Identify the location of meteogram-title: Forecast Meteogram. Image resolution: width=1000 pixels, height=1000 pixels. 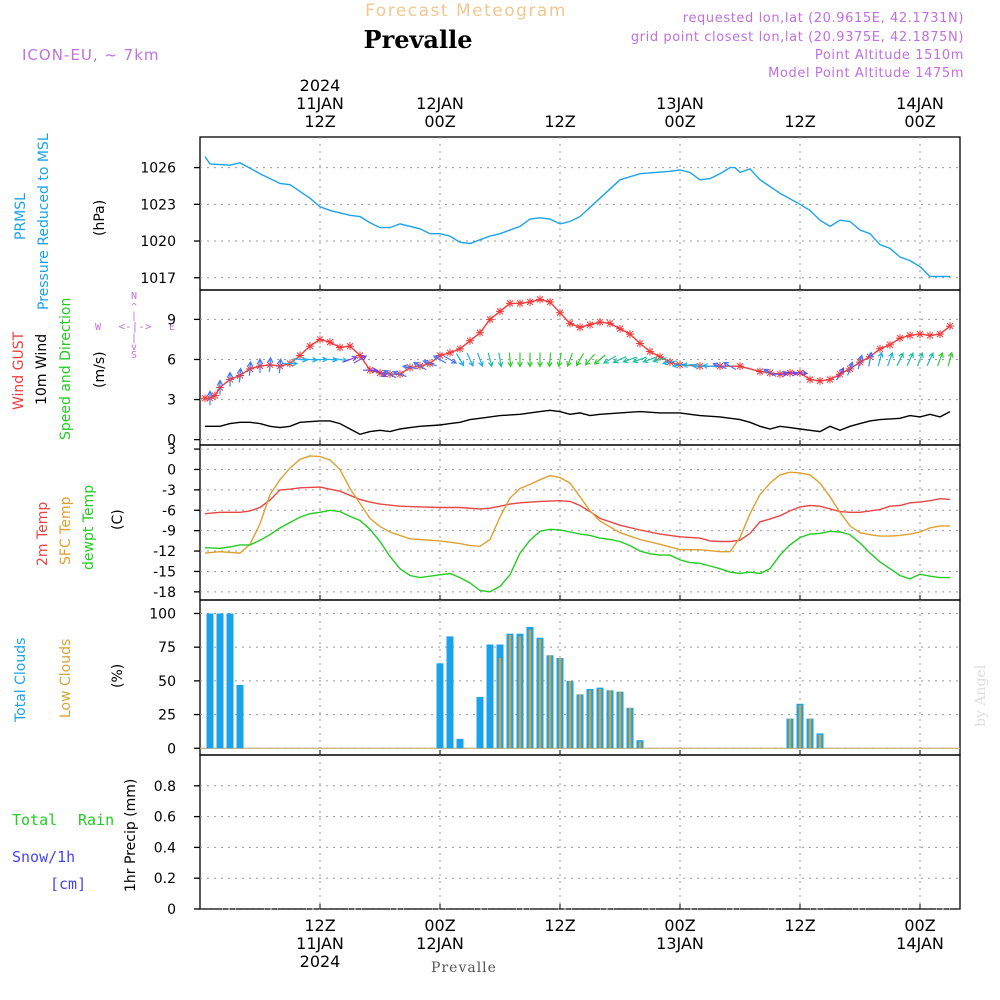
(466, 11).